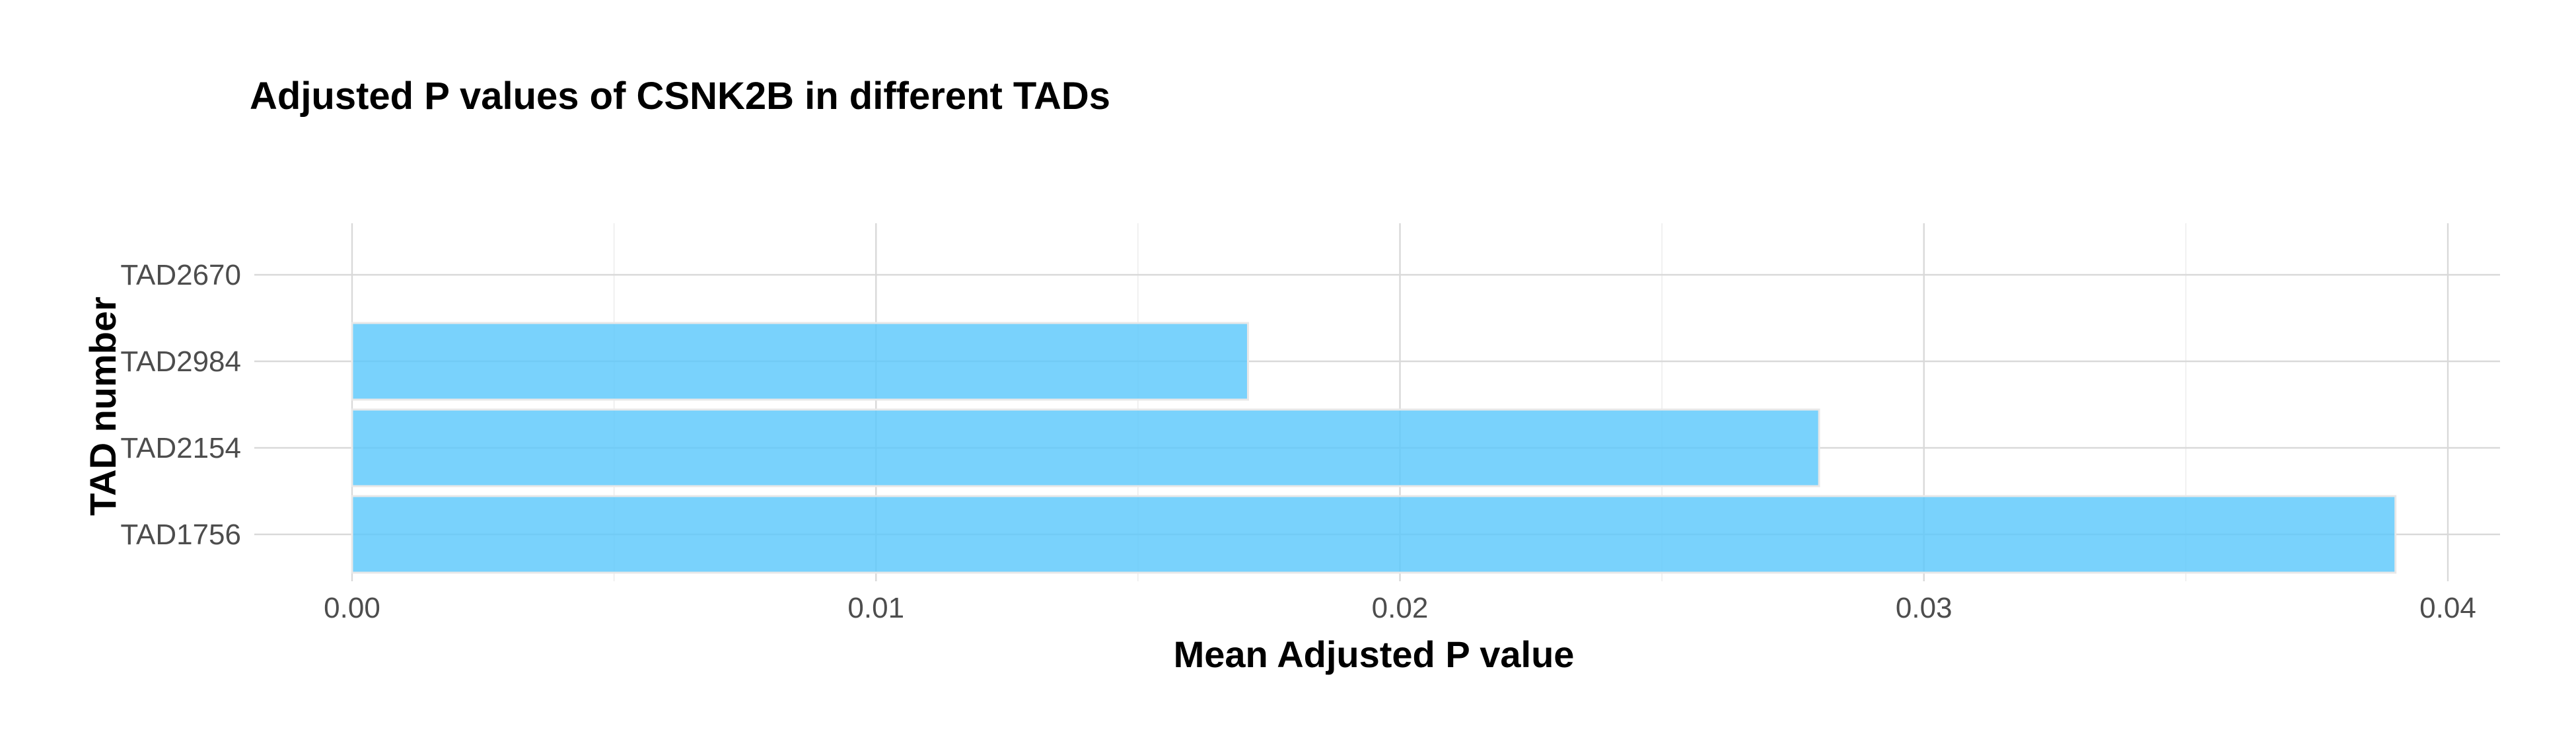  Describe the element at coordinates (800, 362) in the screenshot. I see `bar-tad2984` at that location.